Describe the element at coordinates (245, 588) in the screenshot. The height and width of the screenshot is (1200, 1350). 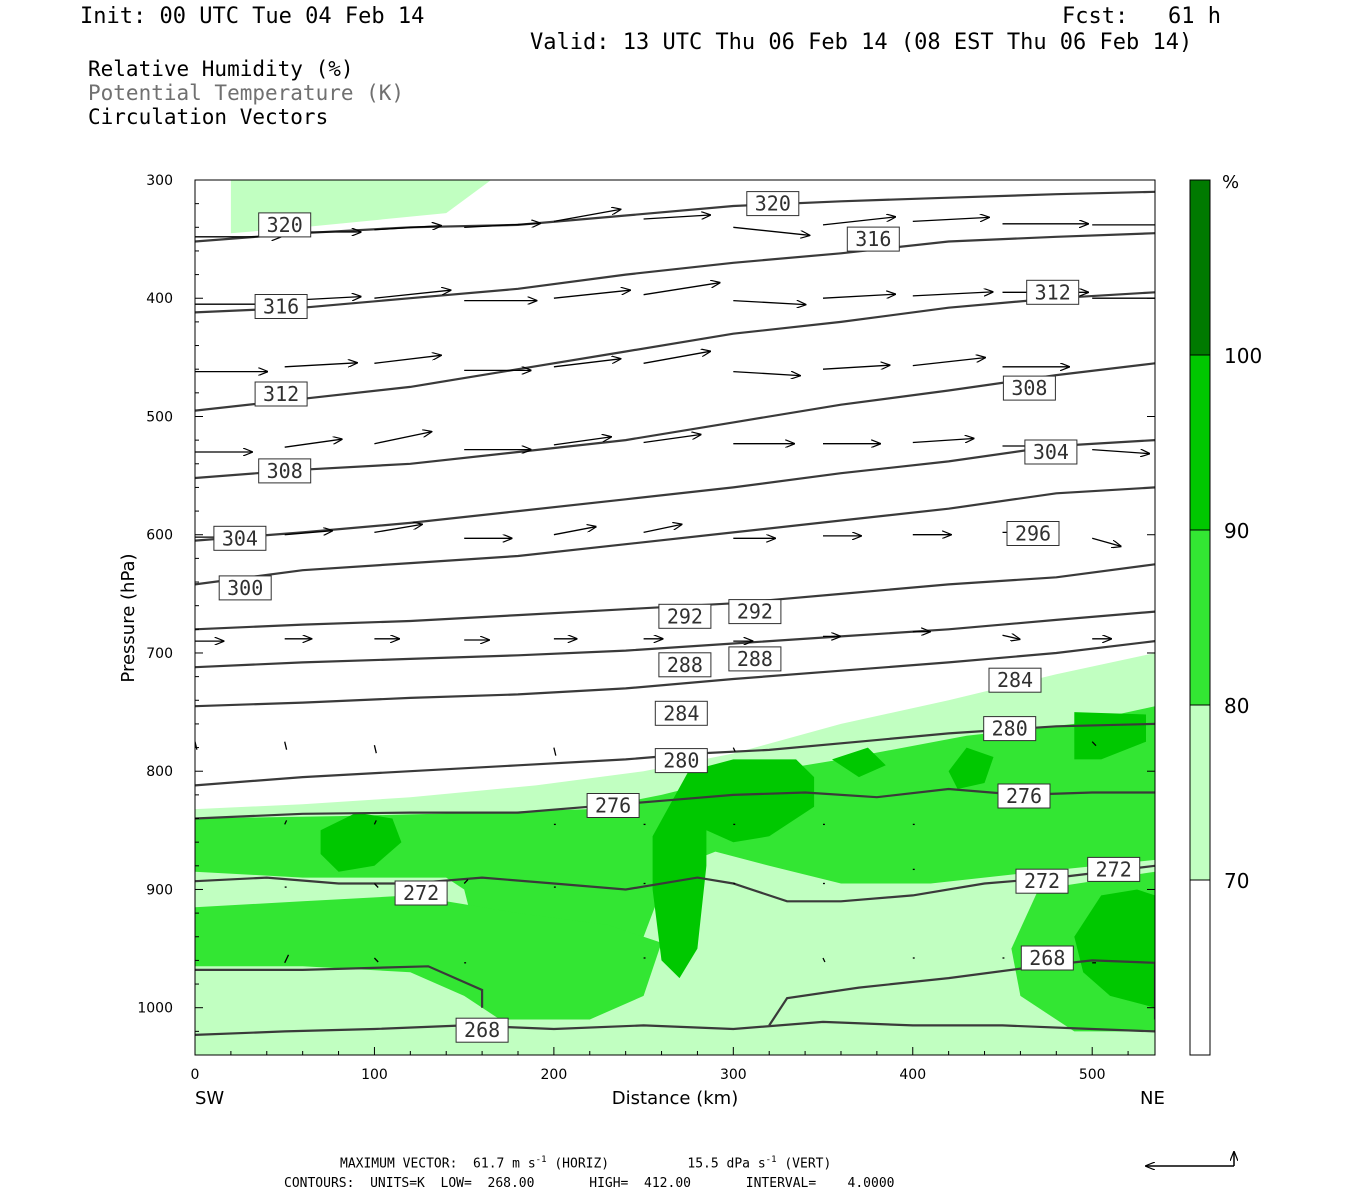
I see `theta-label: 300` at that location.